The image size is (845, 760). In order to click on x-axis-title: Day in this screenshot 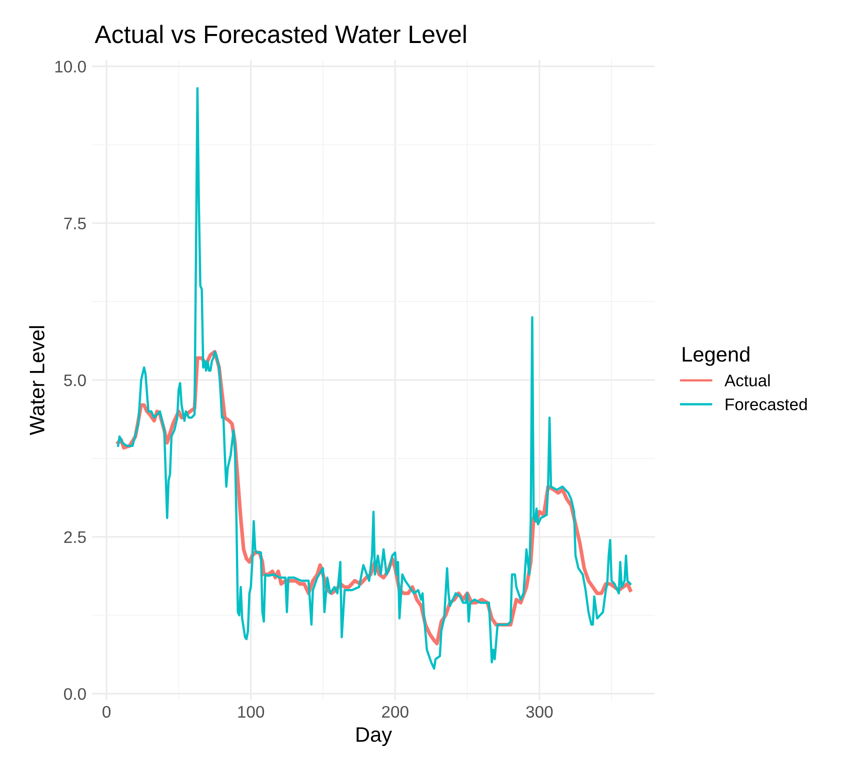, I will do `click(374, 736)`.